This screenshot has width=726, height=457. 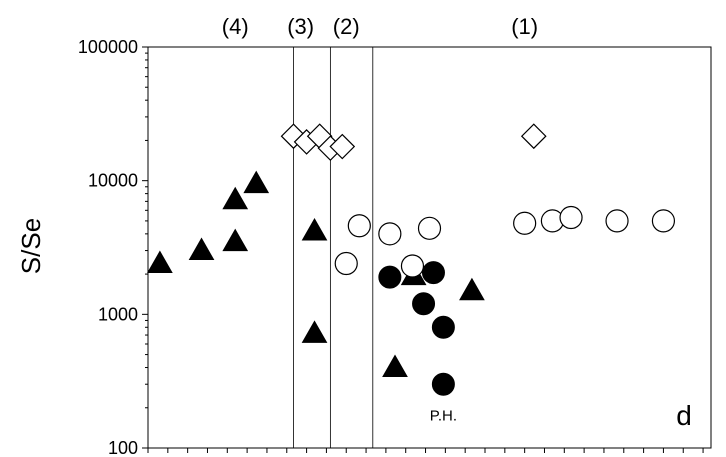 I want to click on annotation-label: P.H., so click(x=443, y=416).